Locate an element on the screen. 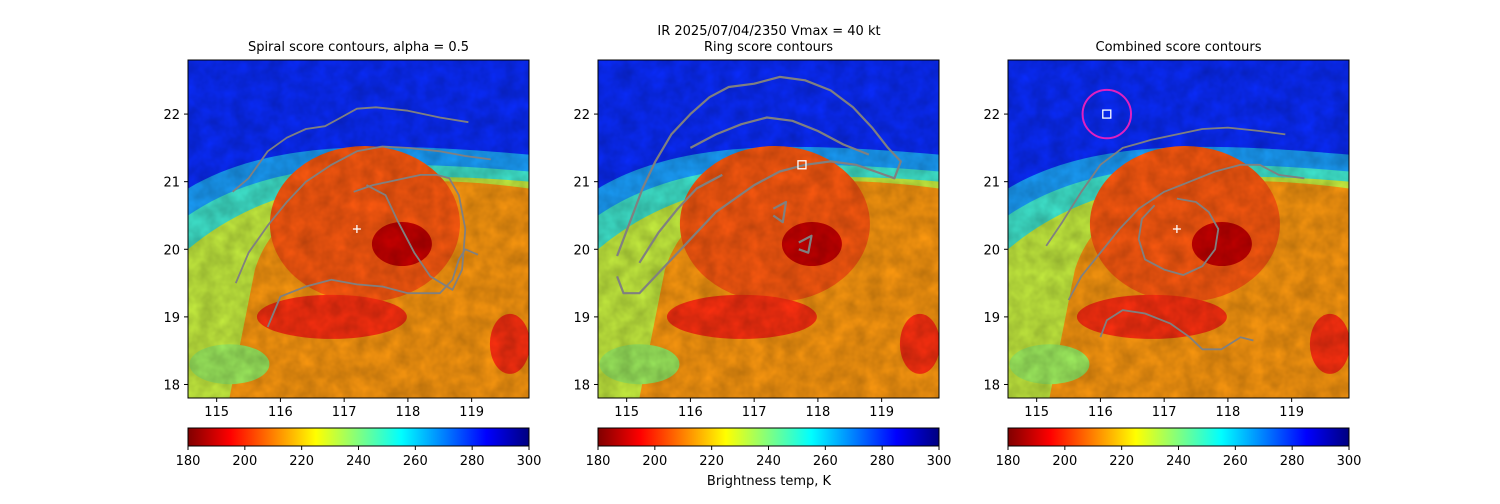 Image resolution: width=1500 pixels, height=504 pixels. ring-marker is located at coordinates (1107, 114).